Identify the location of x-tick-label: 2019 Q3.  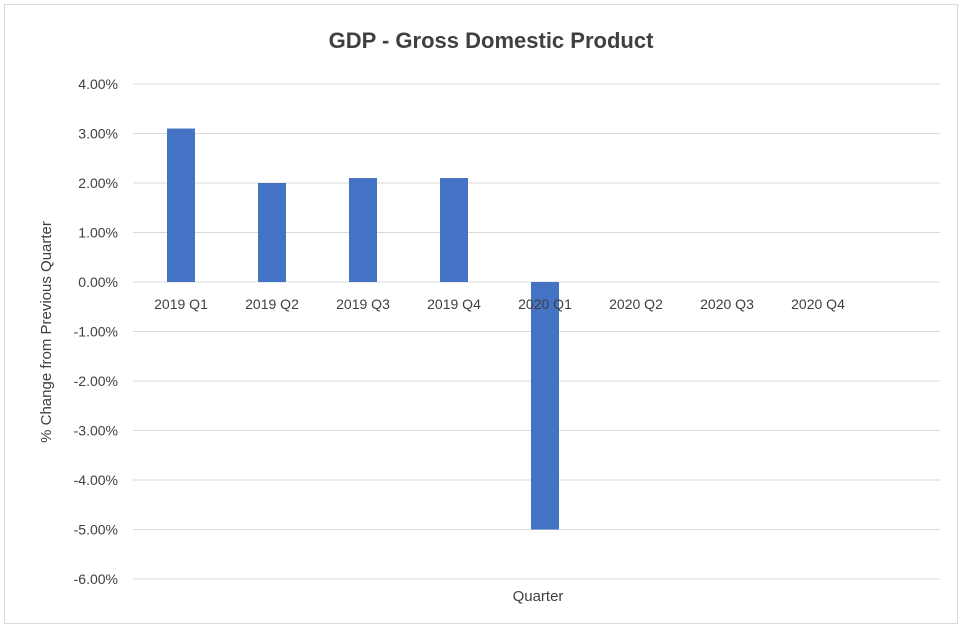
(363, 304).